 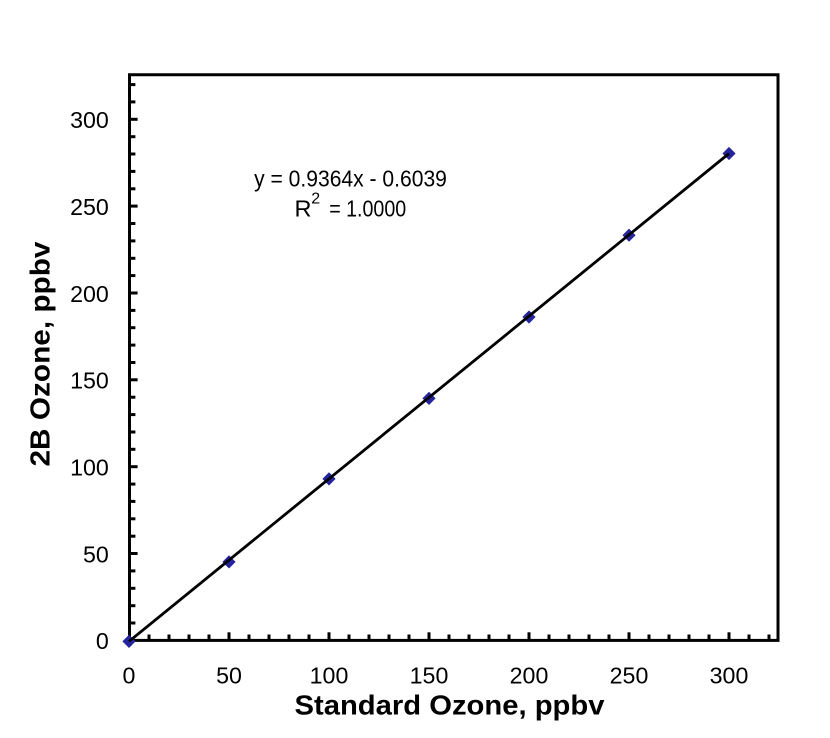 What do you see at coordinates (315, 198) in the screenshot?
I see `svg-text: 2` at bounding box center [315, 198].